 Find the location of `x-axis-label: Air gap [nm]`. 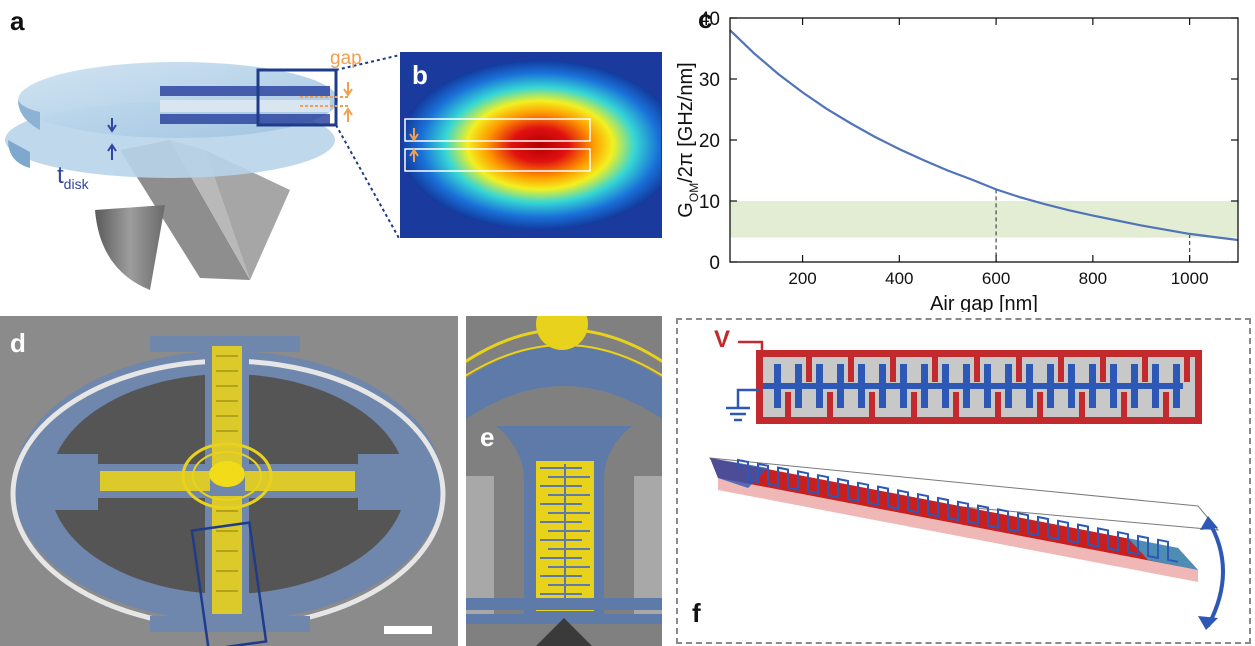

x-axis-label: Air gap [nm] is located at coordinates (984, 302).